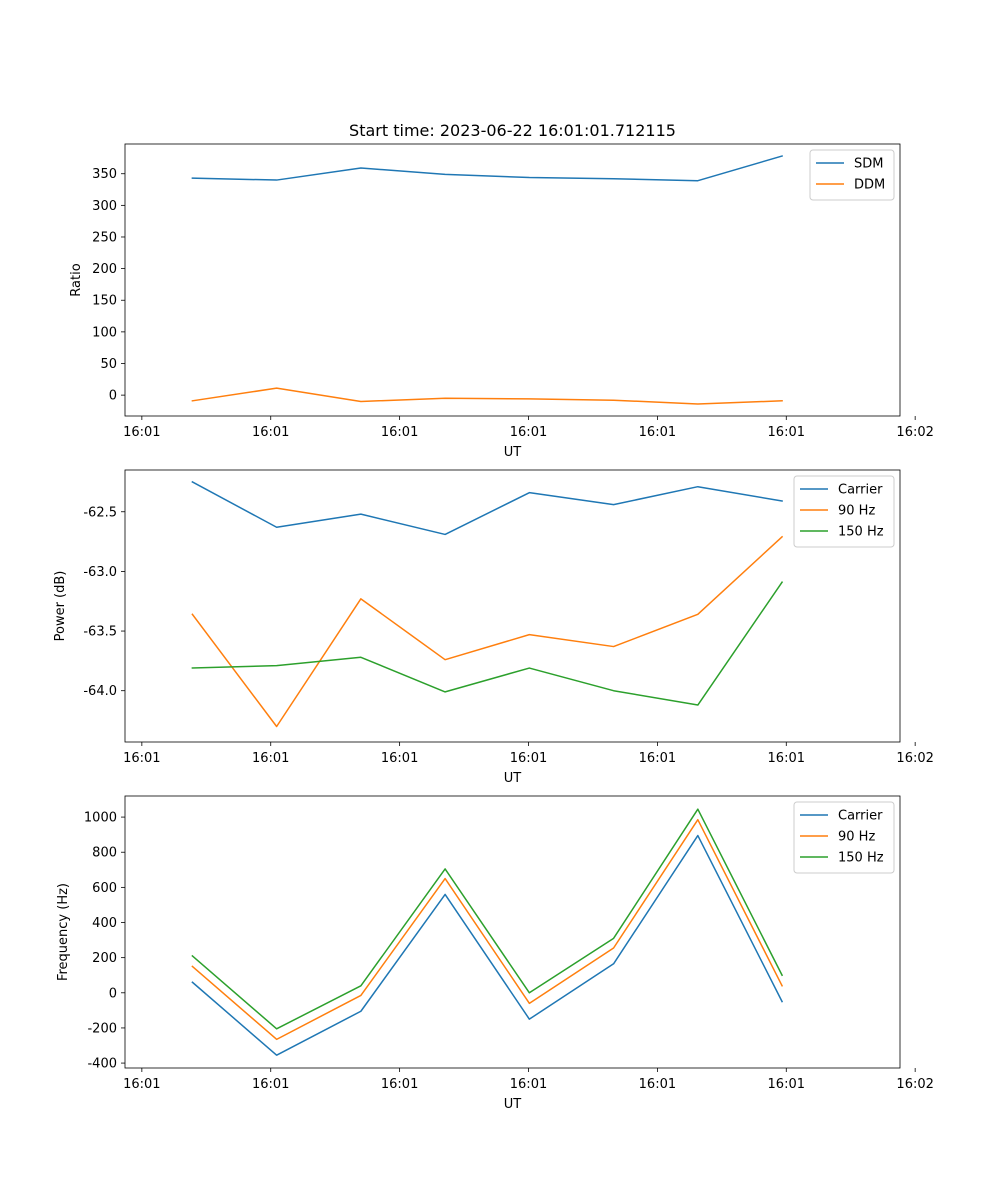  Describe the element at coordinates (869, 185) in the screenshot. I see `legend-label-ddm: DDM` at that location.